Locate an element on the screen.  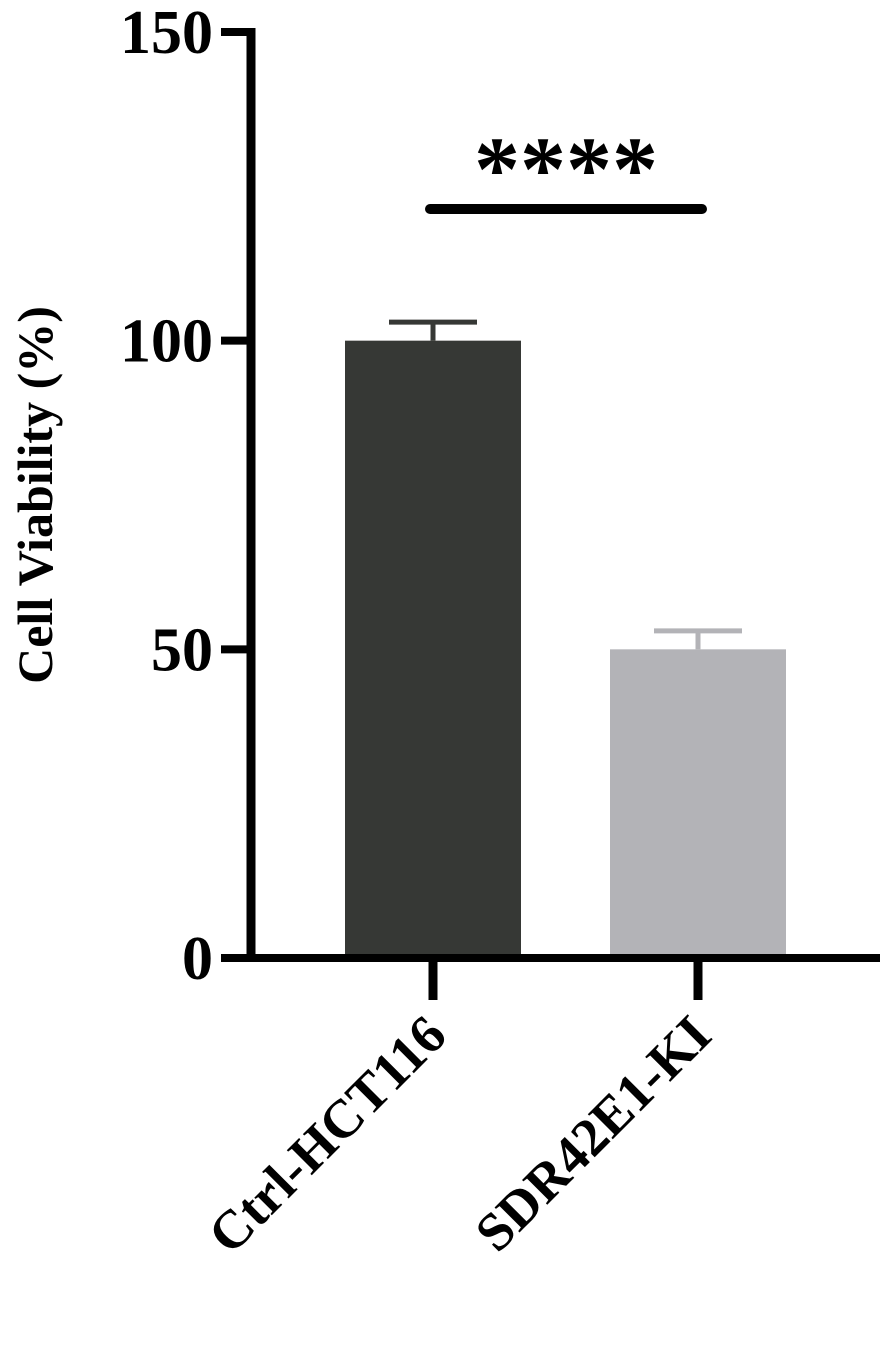
y-axis-ticks: 0 50 100 150 is located at coordinates (185, 496).